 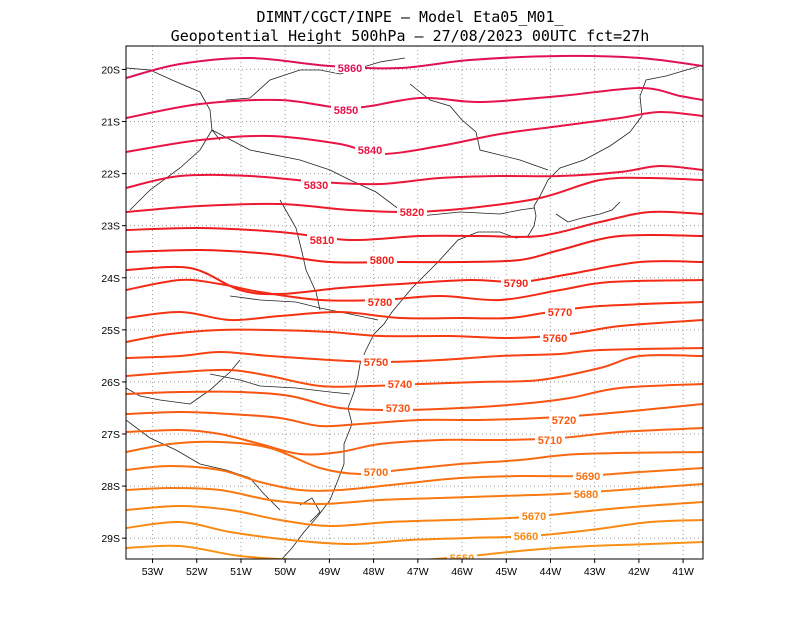 What do you see at coordinates (110, 279) in the screenshot?
I see `y-tick-label: 24S` at bounding box center [110, 279].